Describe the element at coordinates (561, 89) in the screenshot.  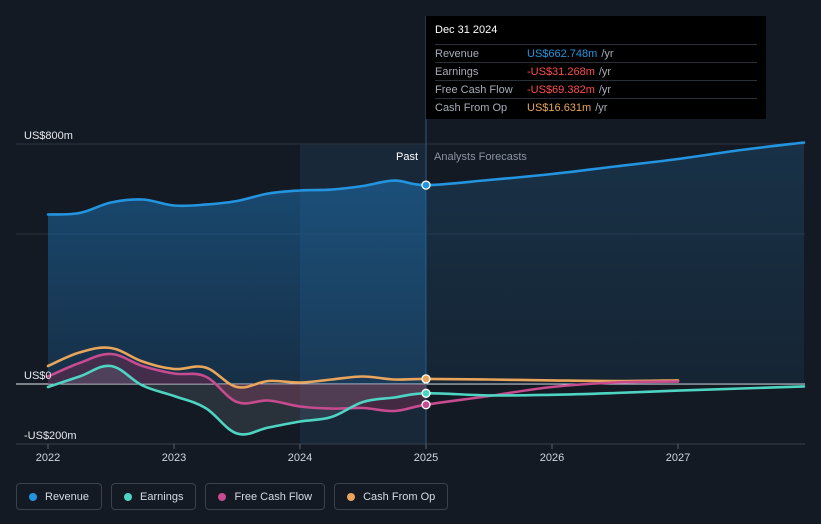
I see `tooltip-row-value: -US$69.382m` at that location.